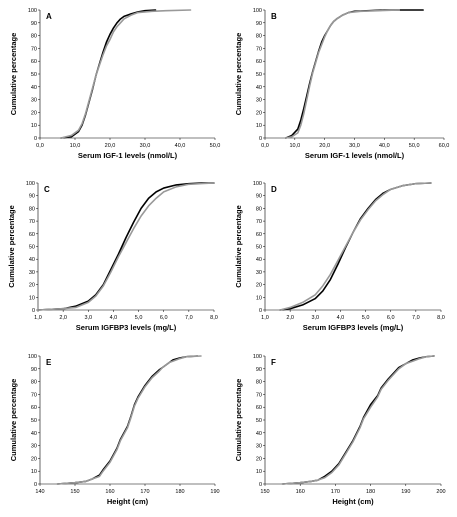 The width and height of the screenshot is (457, 517). Describe the element at coordinates (144, 492) in the screenshot. I see `x-tick-label: 170` at that location.